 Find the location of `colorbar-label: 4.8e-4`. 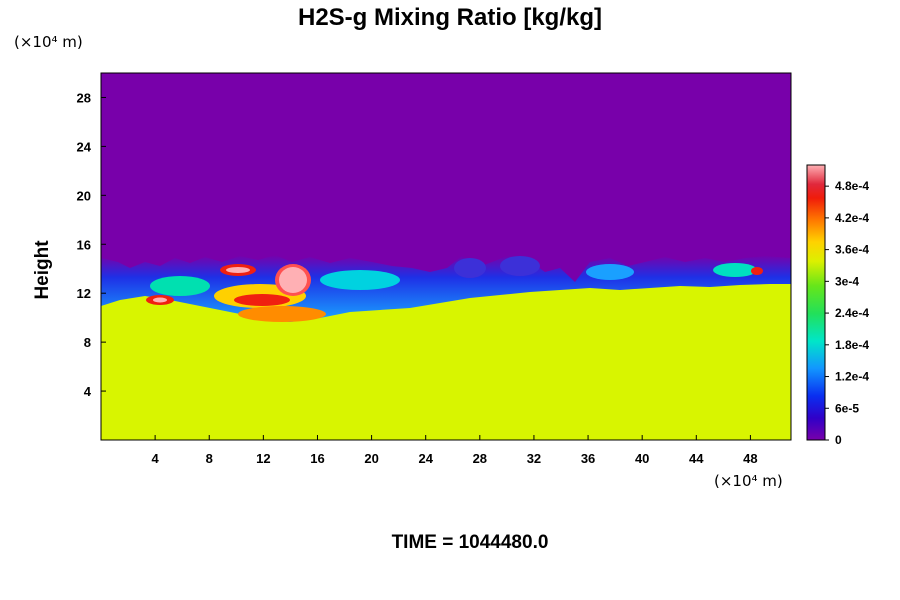

colorbar-label: 4.8e-4 is located at coordinates (852, 186).